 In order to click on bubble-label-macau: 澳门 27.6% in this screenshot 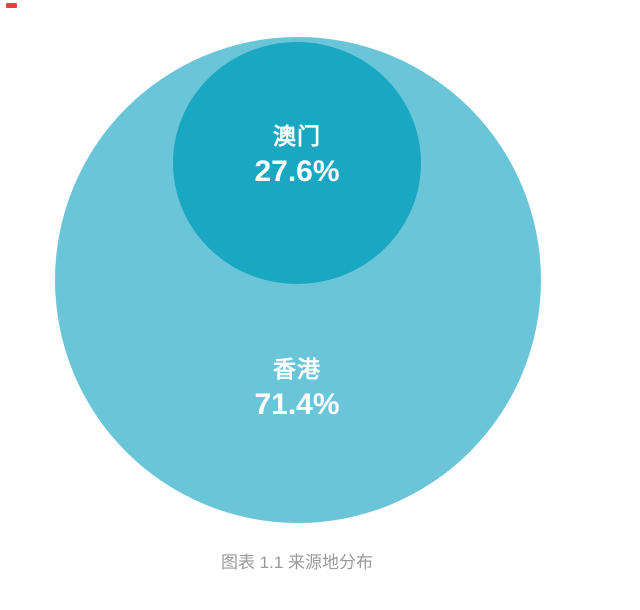, I will do `click(297, 155)`.